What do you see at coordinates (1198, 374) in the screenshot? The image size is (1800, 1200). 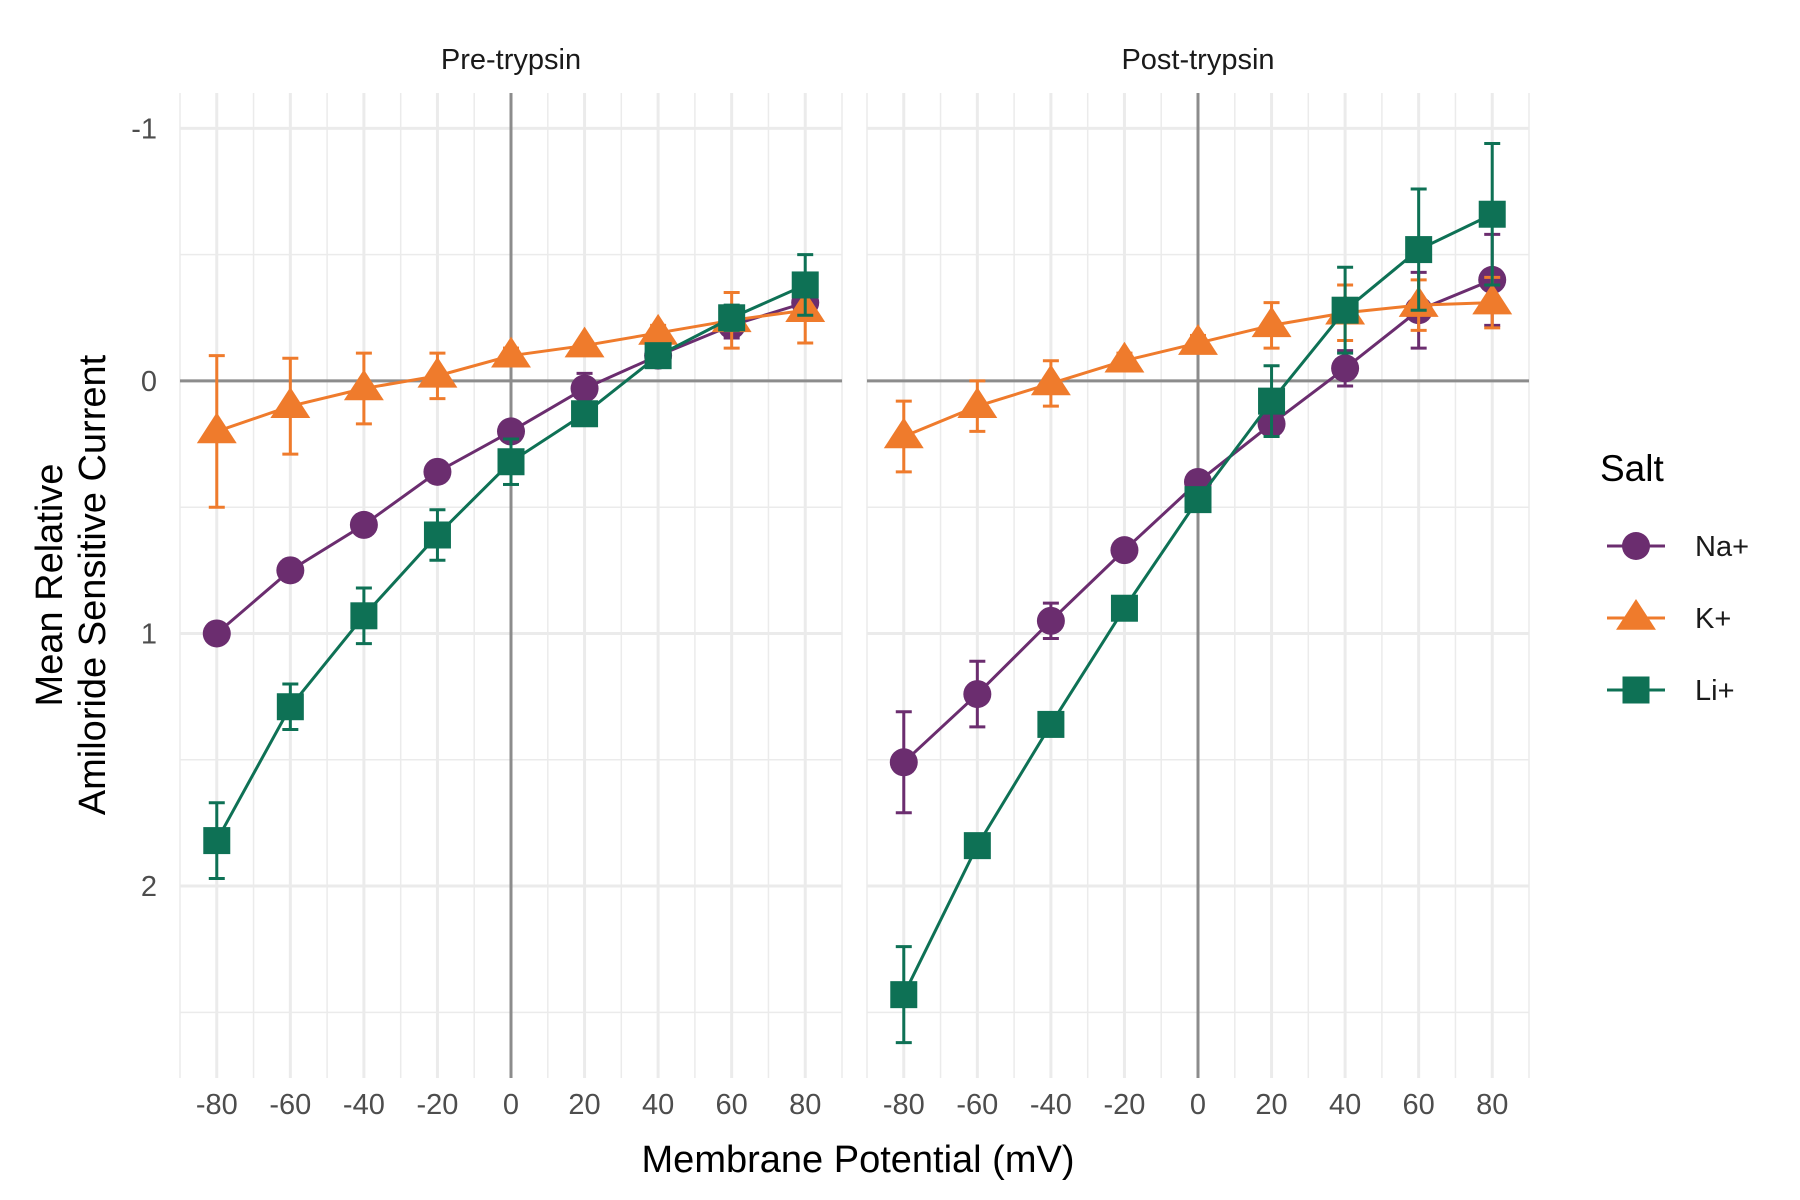 I see `series-K-plus` at bounding box center [1198, 374].